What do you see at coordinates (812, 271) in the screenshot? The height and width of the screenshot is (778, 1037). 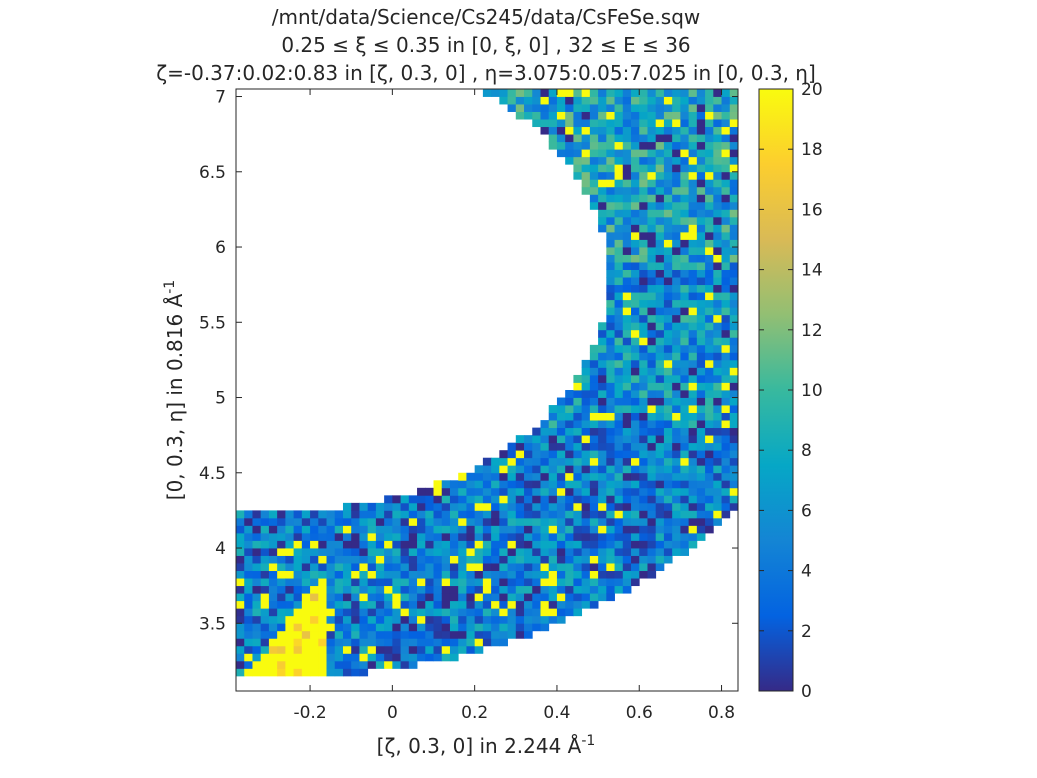 I see `colorbar-tick-label: 14` at bounding box center [812, 271].